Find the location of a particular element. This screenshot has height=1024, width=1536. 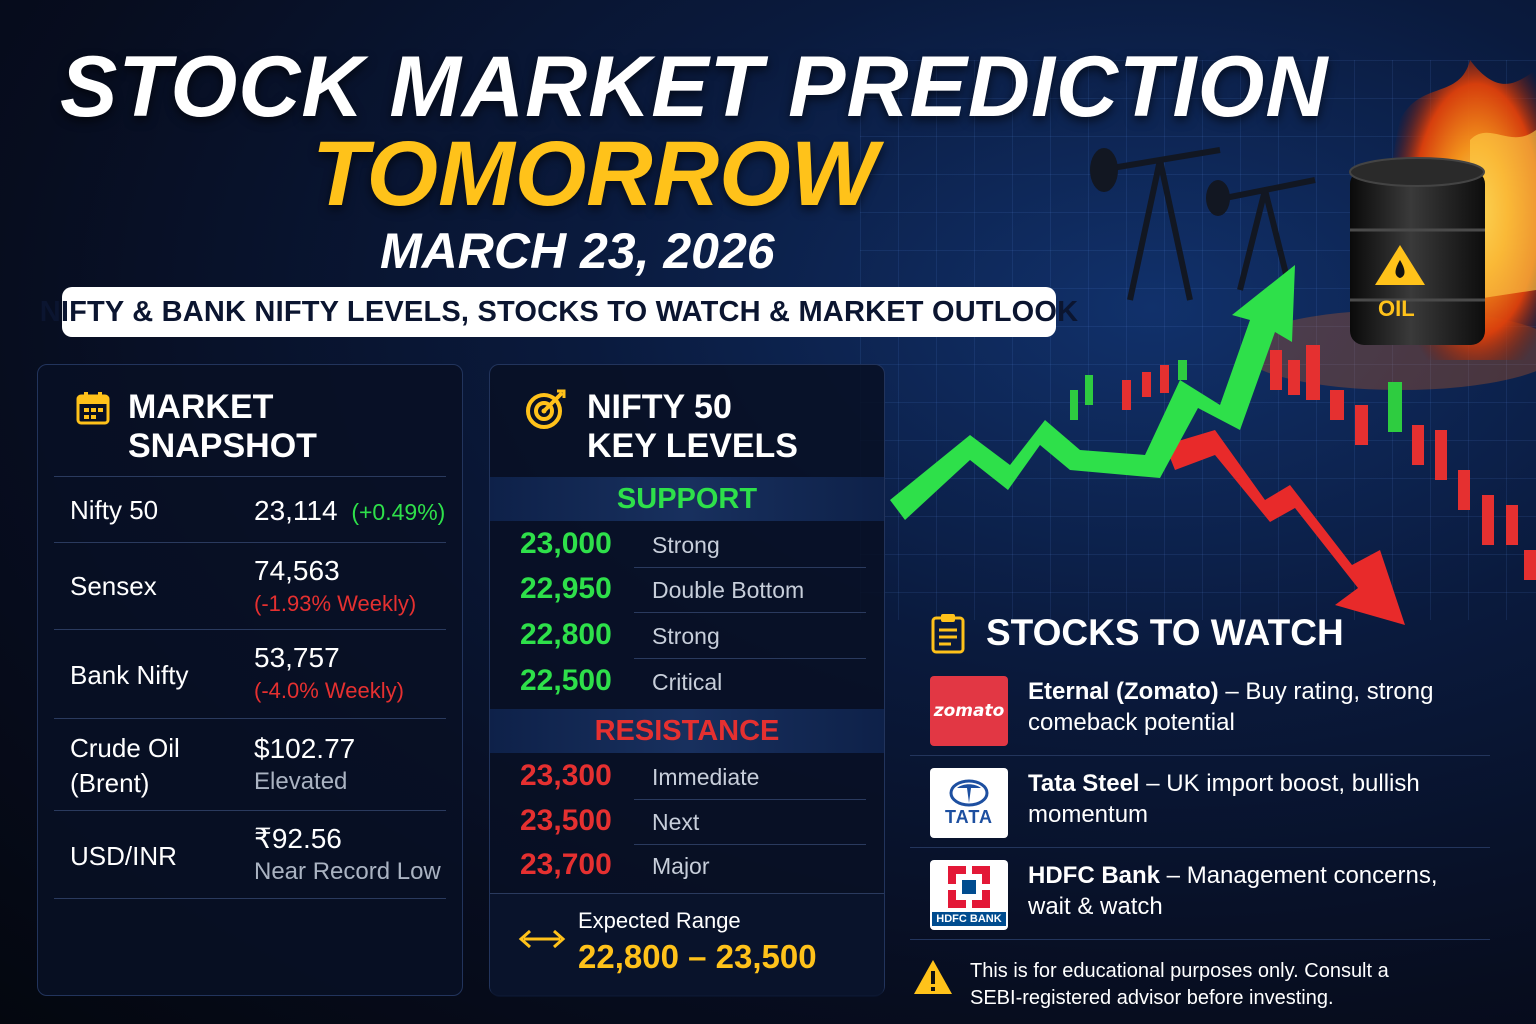

page-title-highlight: TOMORROW is located at coordinates (595, 174).